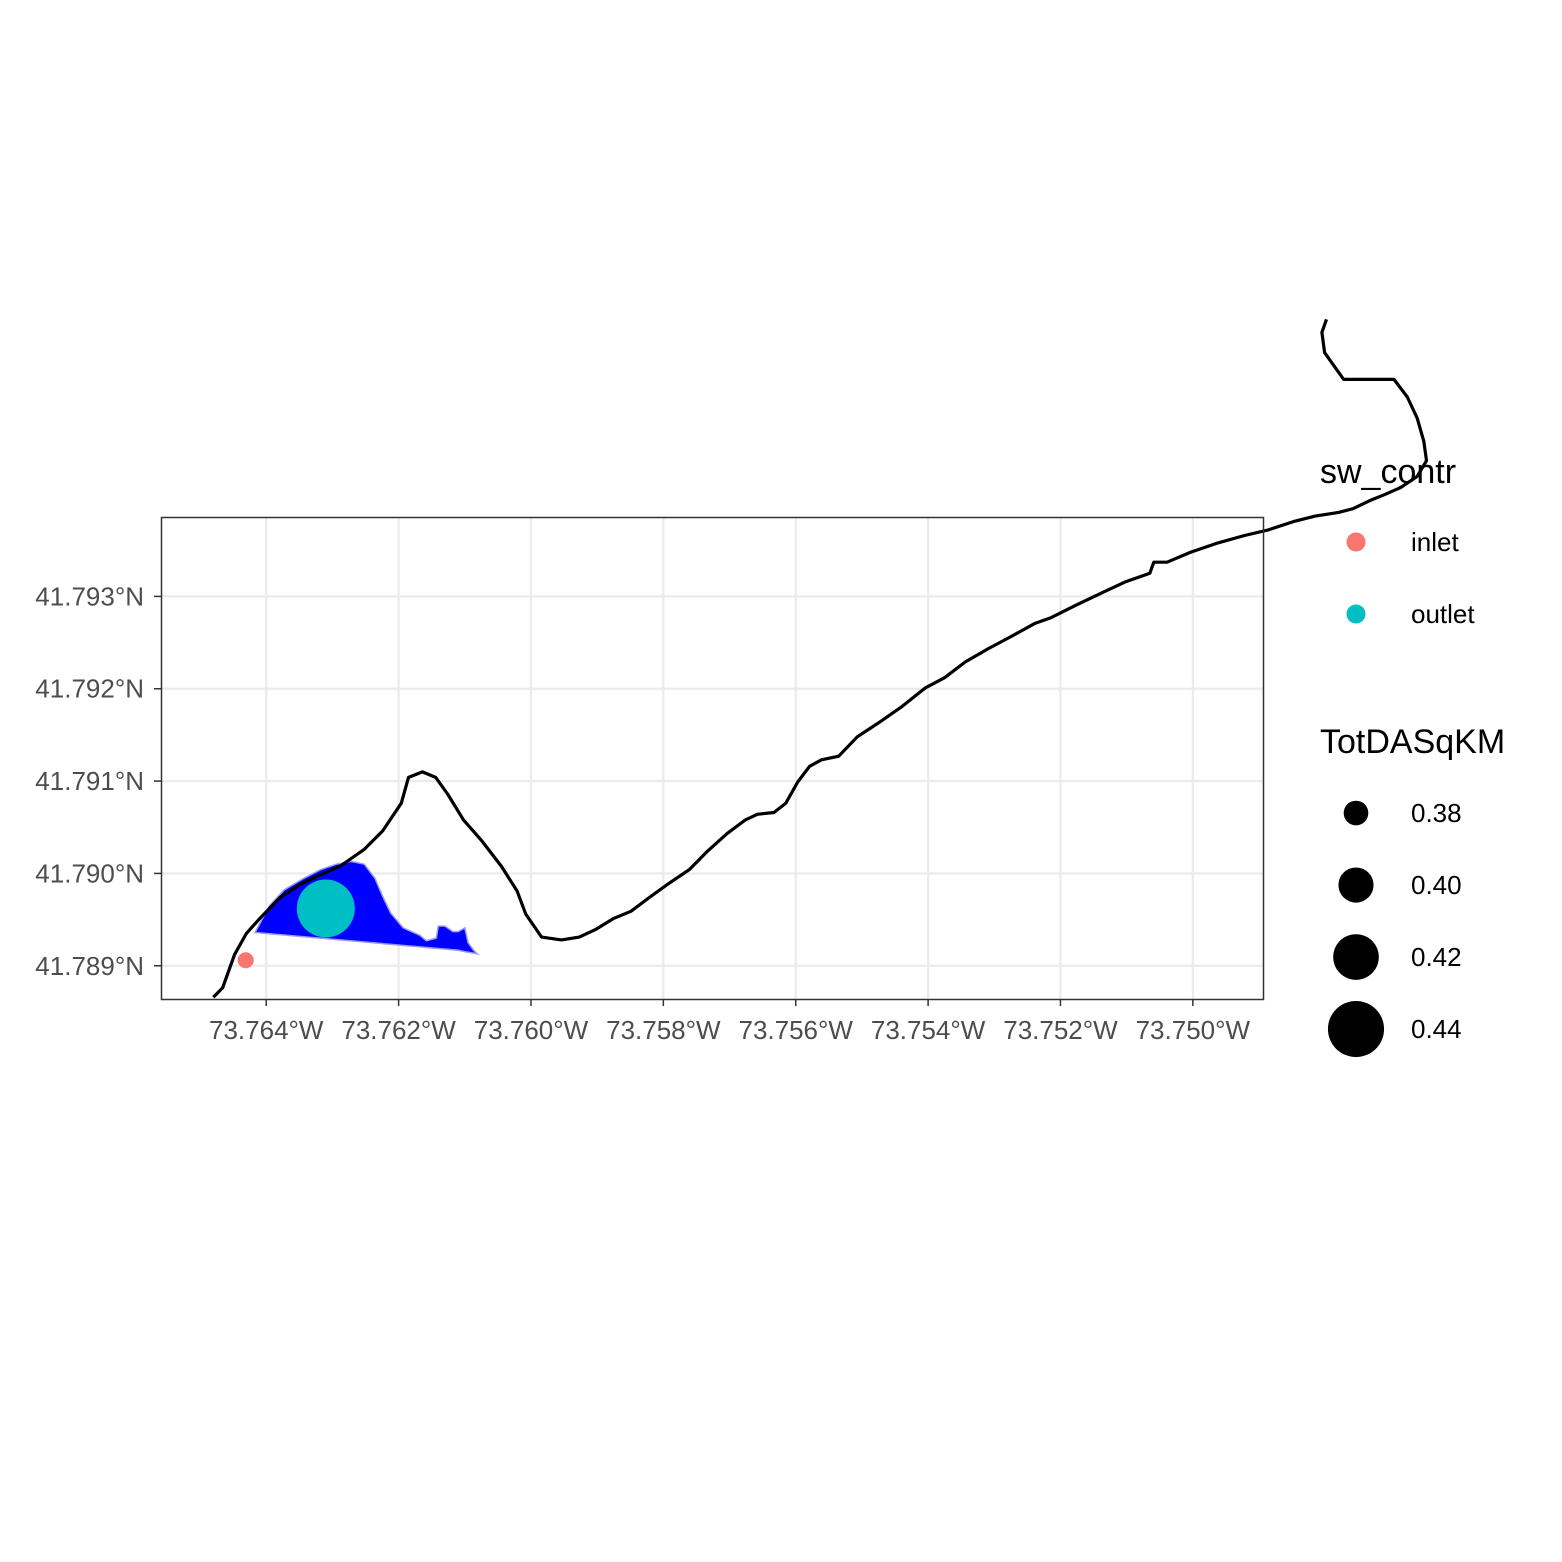  What do you see at coordinates (1436, 813) in the screenshot?
I see `legend-size-label-0: 0.38` at bounding box center [1436, 813].